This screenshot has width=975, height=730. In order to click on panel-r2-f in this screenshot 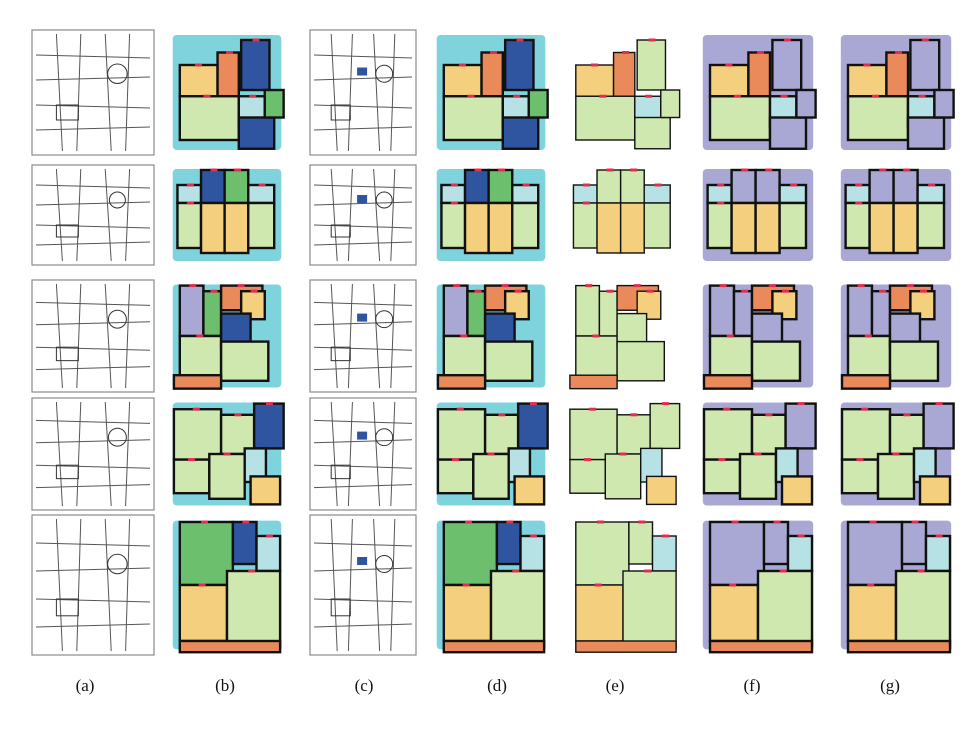, I will do `click(758, 214)`.